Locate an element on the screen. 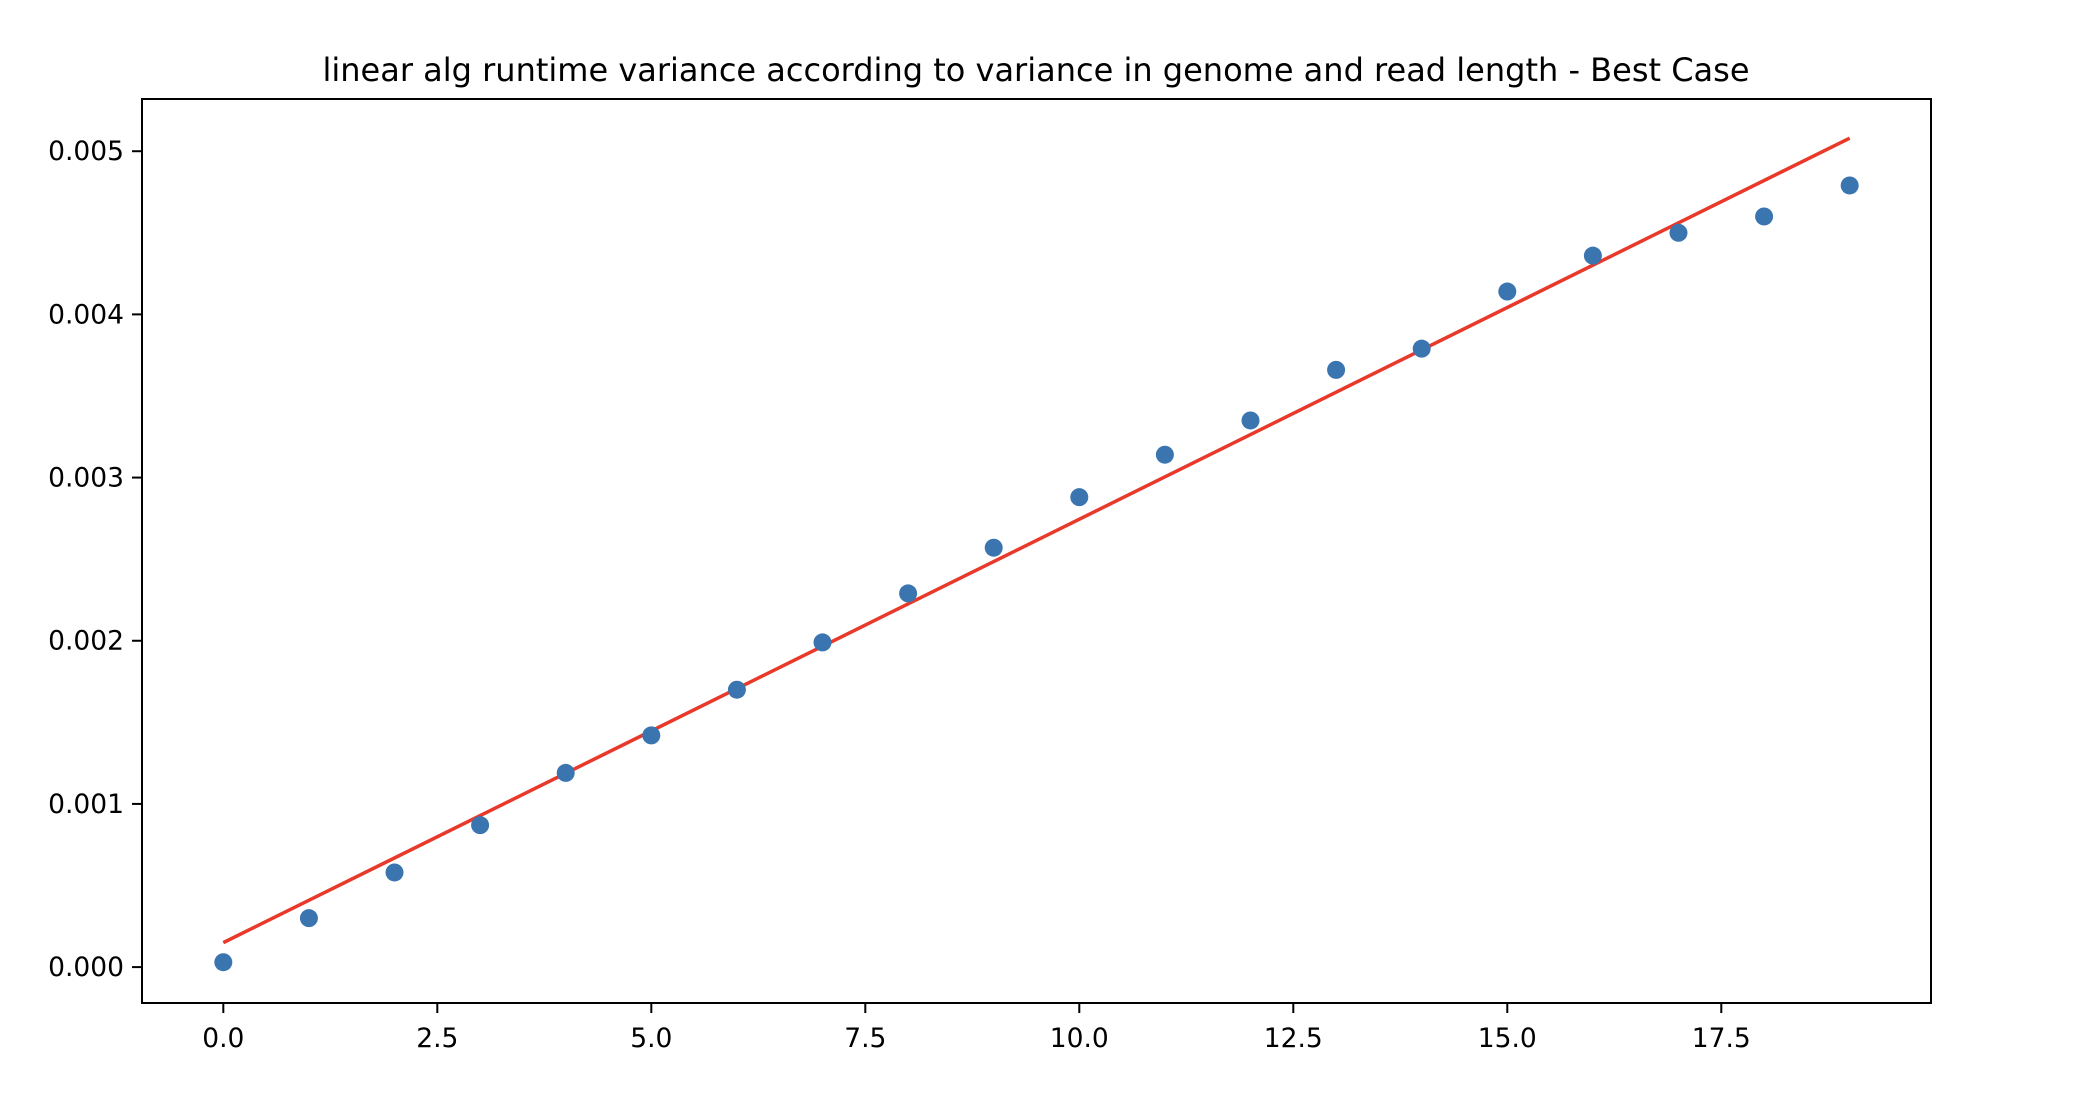  x-tick-label: 17.5 is located at coordinates (1721, 1038).